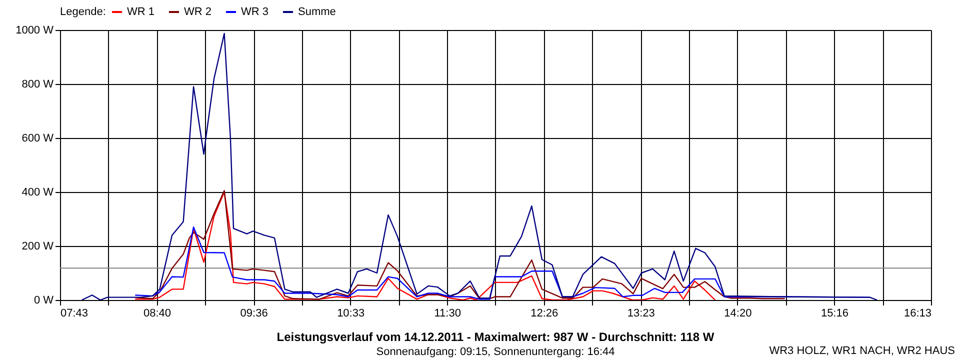  I want to click on x-tick-label: 14:20, so click(738, 314).